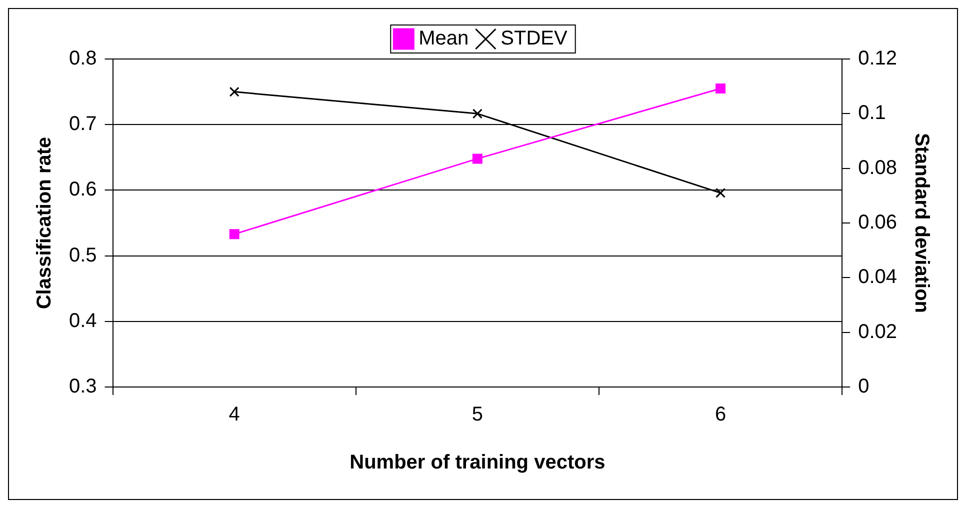 The width and height of the screenshot is (970, 508). What do you see at coordinates (477, 415) in the screenshot?
I see `x-tick-label: 5` at bounding box center [477, 415].